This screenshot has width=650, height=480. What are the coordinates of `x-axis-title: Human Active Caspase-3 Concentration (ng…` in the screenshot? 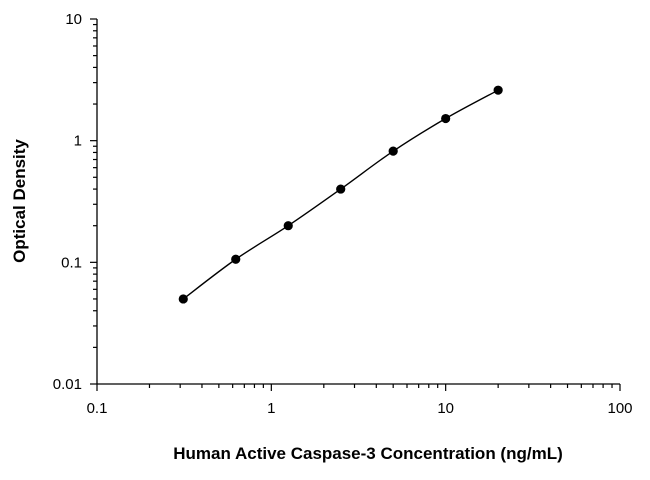 It's located at (368, 453).